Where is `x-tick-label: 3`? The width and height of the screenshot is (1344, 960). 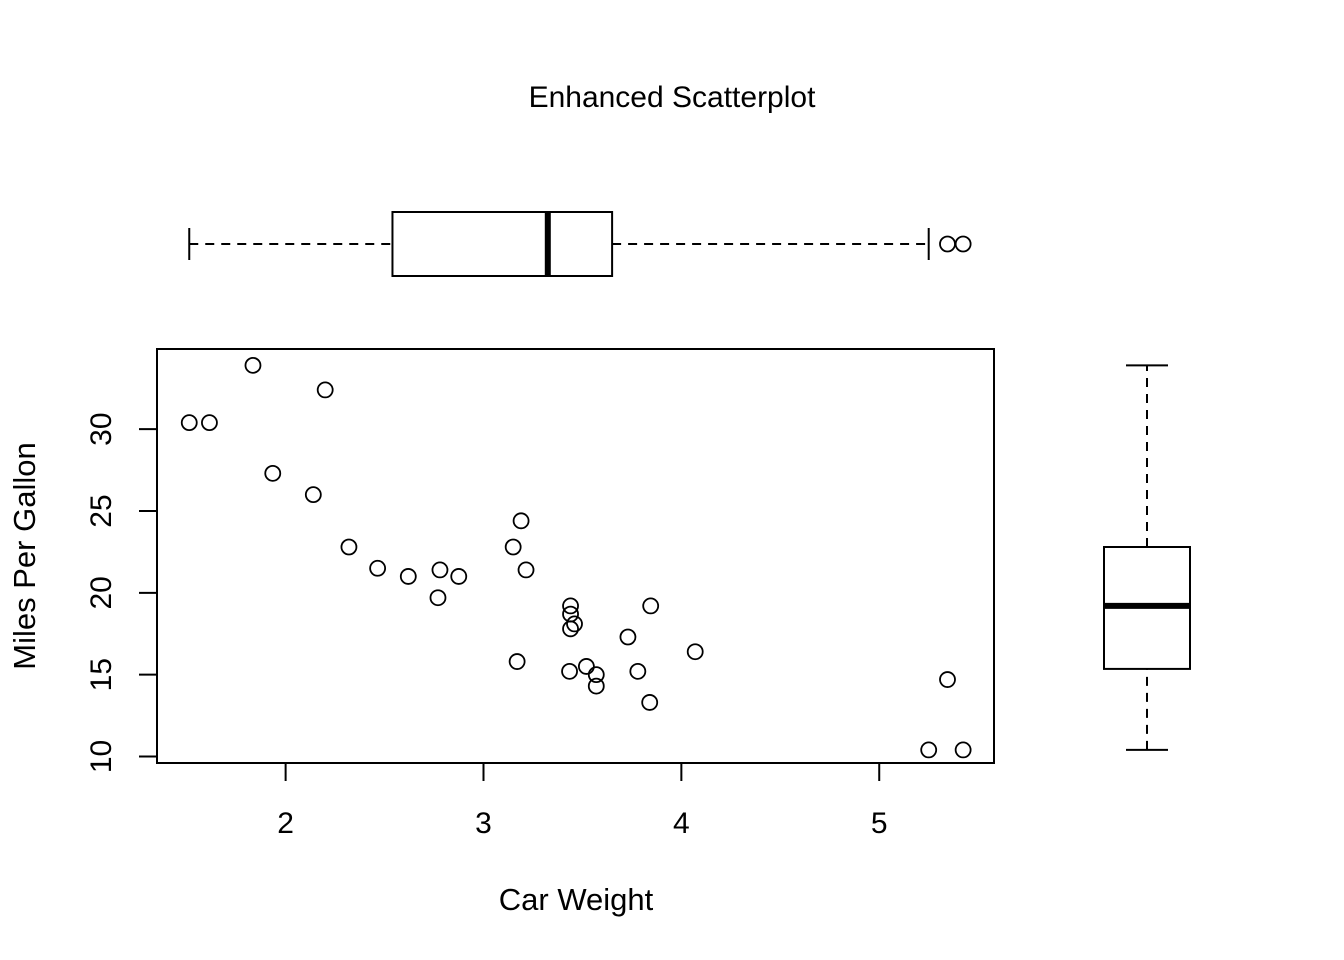 x-tick-label: 3 is located at coordinates (483, 823).